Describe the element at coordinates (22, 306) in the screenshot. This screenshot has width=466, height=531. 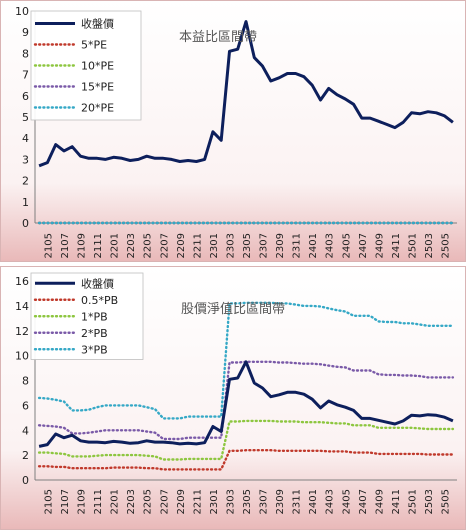
I see `y-tick-label: 14` at that location.